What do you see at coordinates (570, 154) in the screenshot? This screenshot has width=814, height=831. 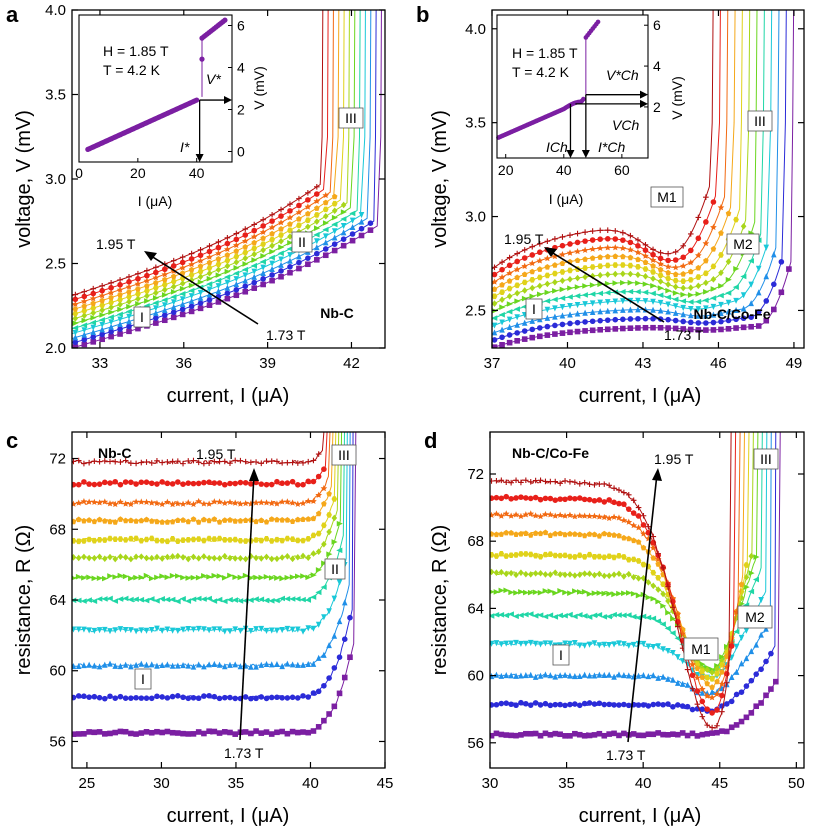 I see `panel-b-inset-ich-arrowhead` at bounding box center [570, 154].